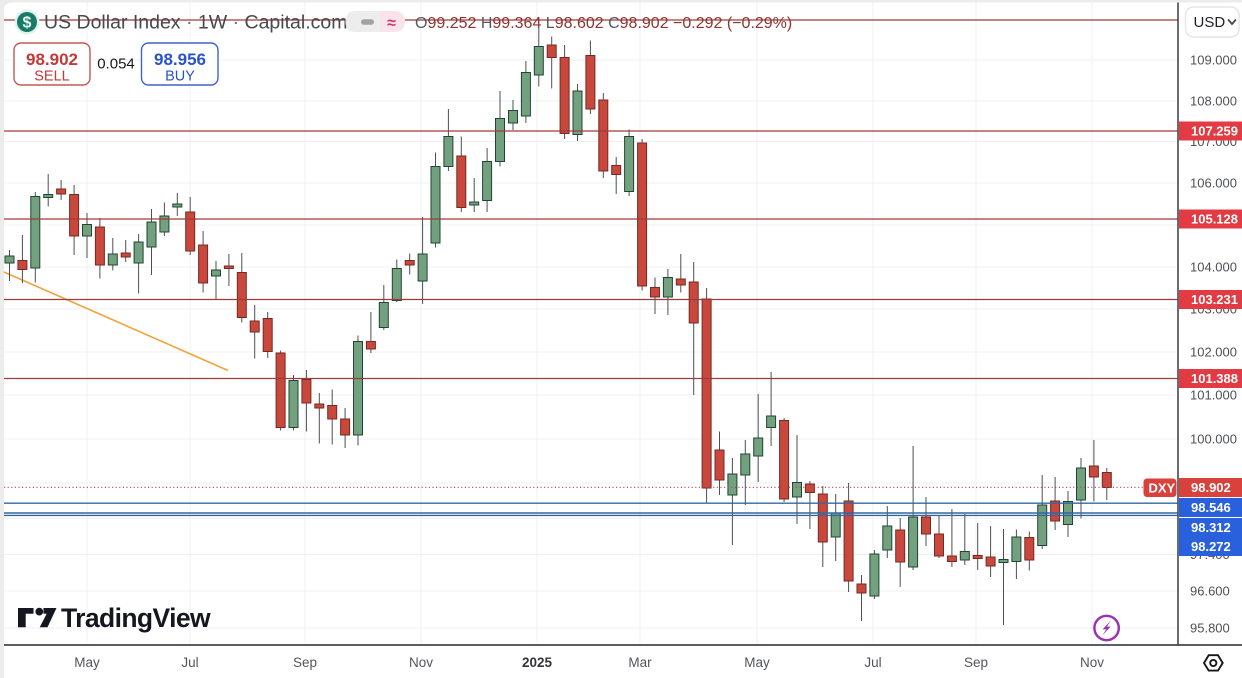 The width and height of the screenshot is (1242, 678). Describe the element at coordinates (116, 64) in the screenshot. I see `svg-text: 0.054` at that location.